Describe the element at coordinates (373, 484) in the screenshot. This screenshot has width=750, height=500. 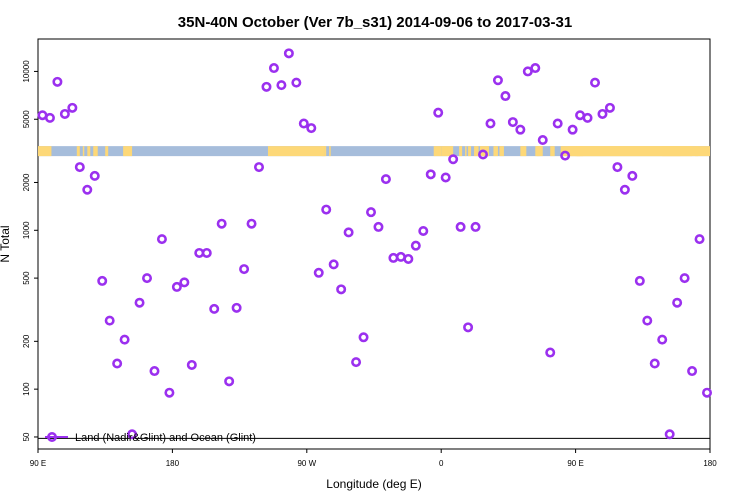
I see `x-axis-label: Longitude (deg E)` at that location.